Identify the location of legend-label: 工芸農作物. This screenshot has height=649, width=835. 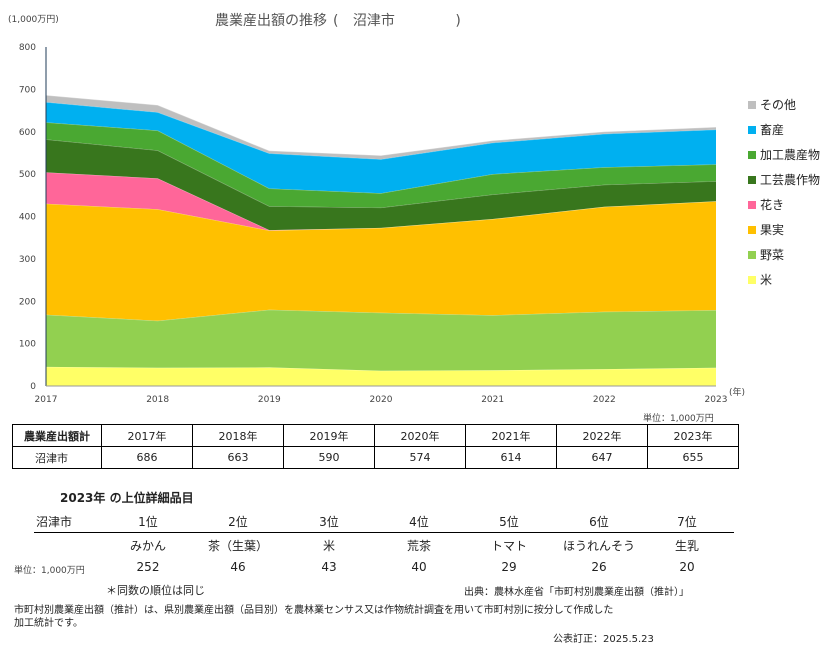
(790, 180).